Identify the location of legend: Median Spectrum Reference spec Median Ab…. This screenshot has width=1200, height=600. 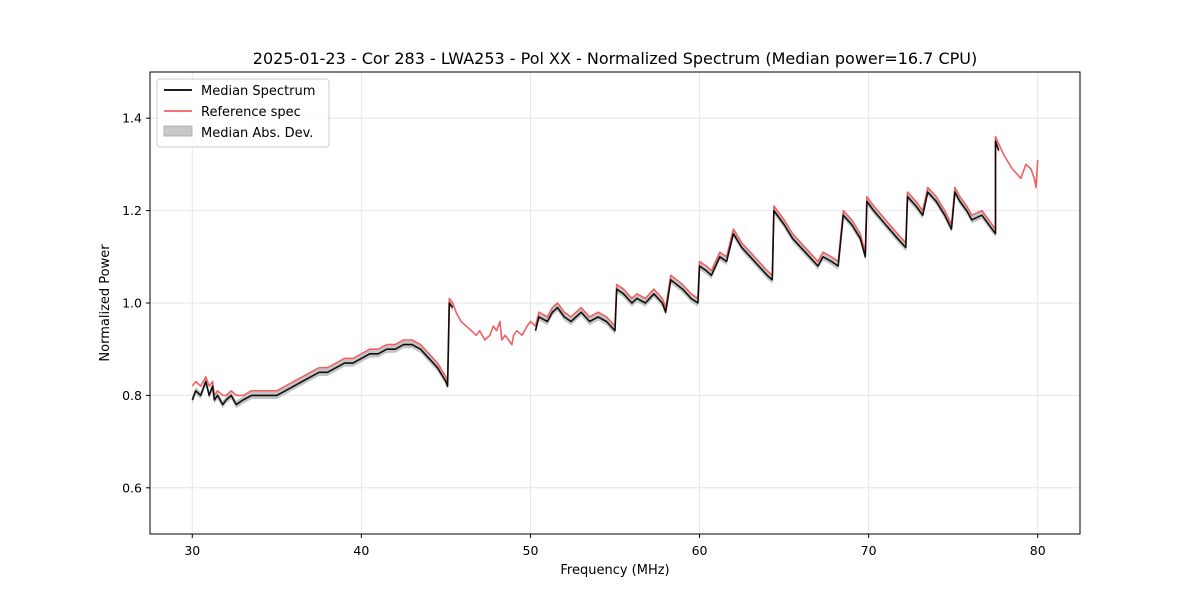
(243, 113).